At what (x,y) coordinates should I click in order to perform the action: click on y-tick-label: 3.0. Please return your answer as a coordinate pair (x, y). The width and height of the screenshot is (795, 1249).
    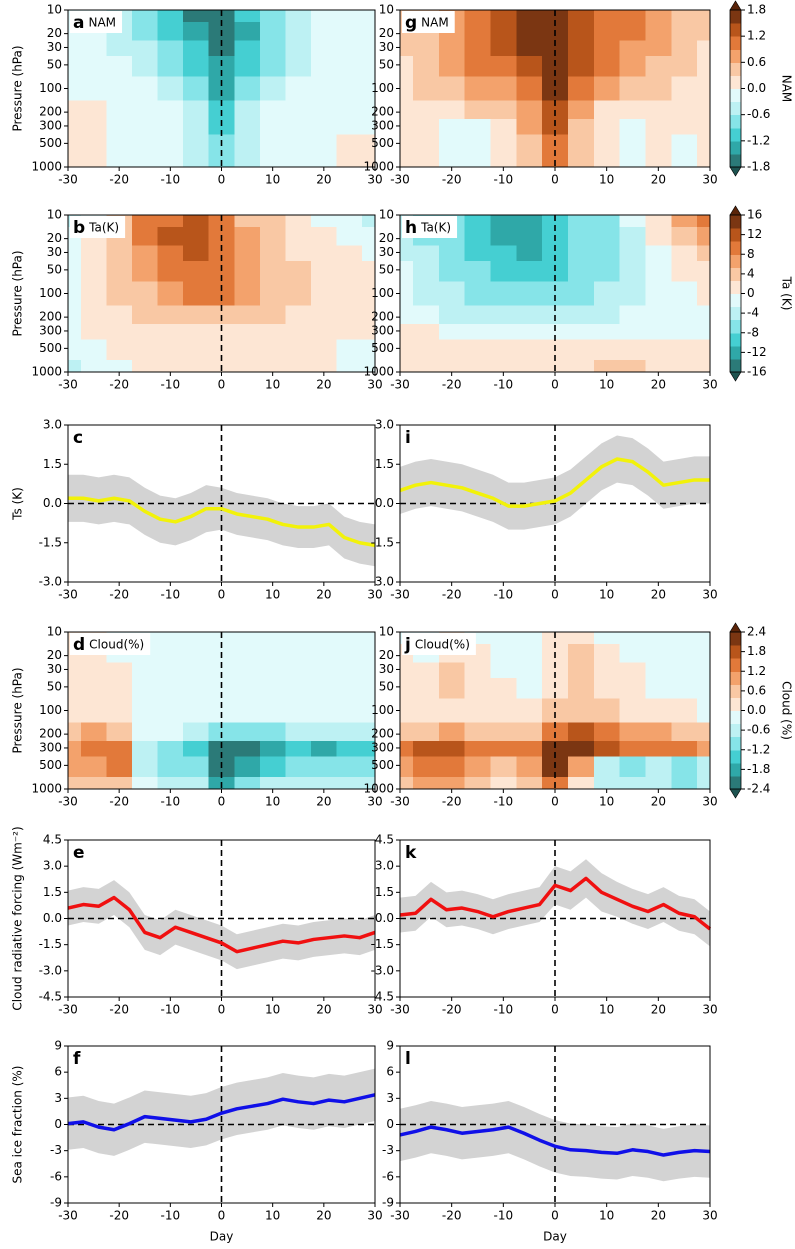
    Looking at the image, I should click on (384, 866).